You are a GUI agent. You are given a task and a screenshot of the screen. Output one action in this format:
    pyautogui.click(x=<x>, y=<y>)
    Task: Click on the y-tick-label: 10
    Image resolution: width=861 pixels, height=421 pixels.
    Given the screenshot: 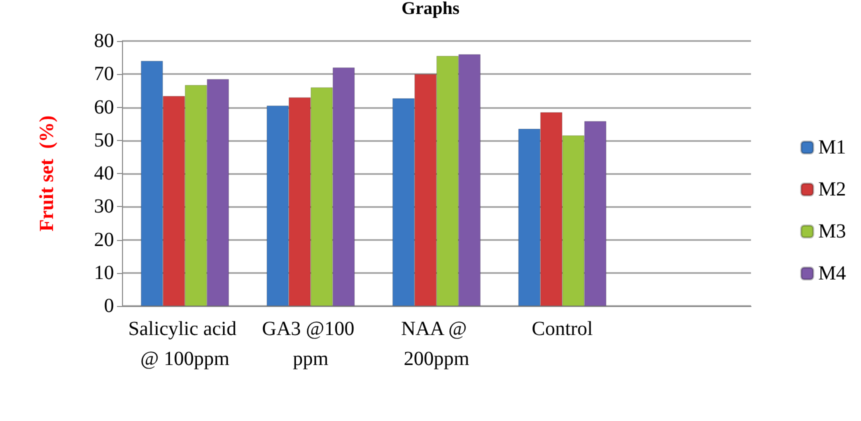 What is the action you would take?
    pyautogui.click(x=104, y=273)
    